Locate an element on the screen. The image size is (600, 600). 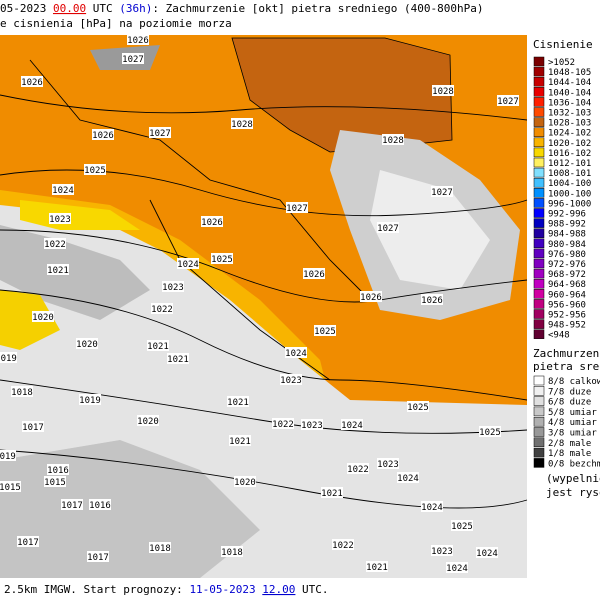
yellow-patch is located at coordinates (30, 320).